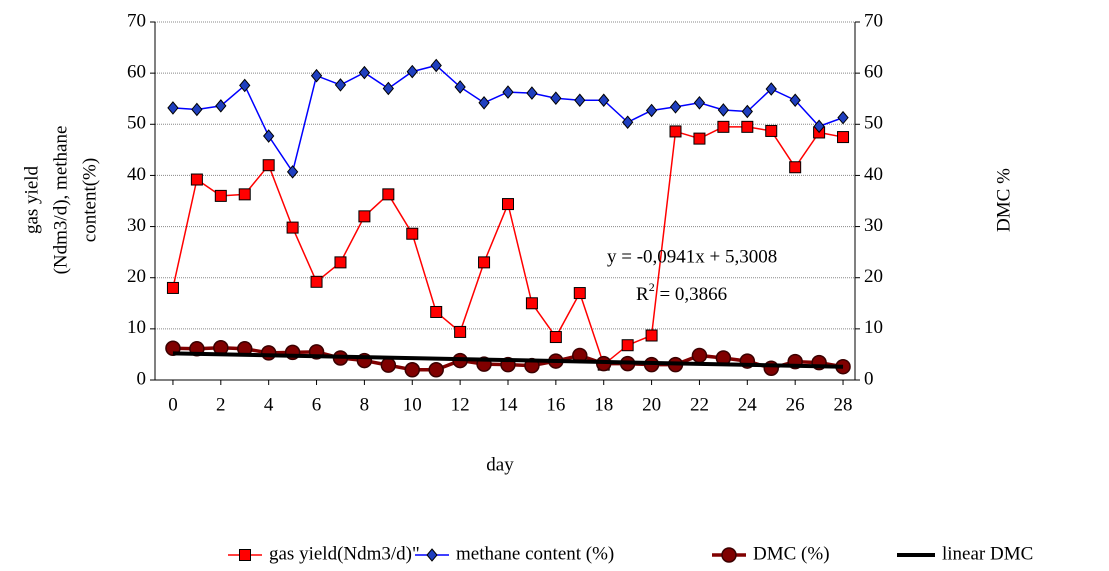 Image resolution: width=1109 pixels, height=571 pixels. Describe the element at coordinates (869, 378) in the screenshot. I see `y2-tick-label: 0` at that location.